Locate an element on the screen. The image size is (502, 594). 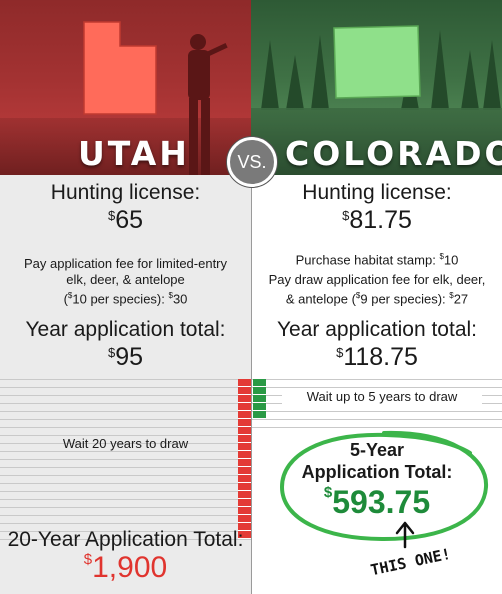
colorado-field-background is located at coordinates (376, 141).